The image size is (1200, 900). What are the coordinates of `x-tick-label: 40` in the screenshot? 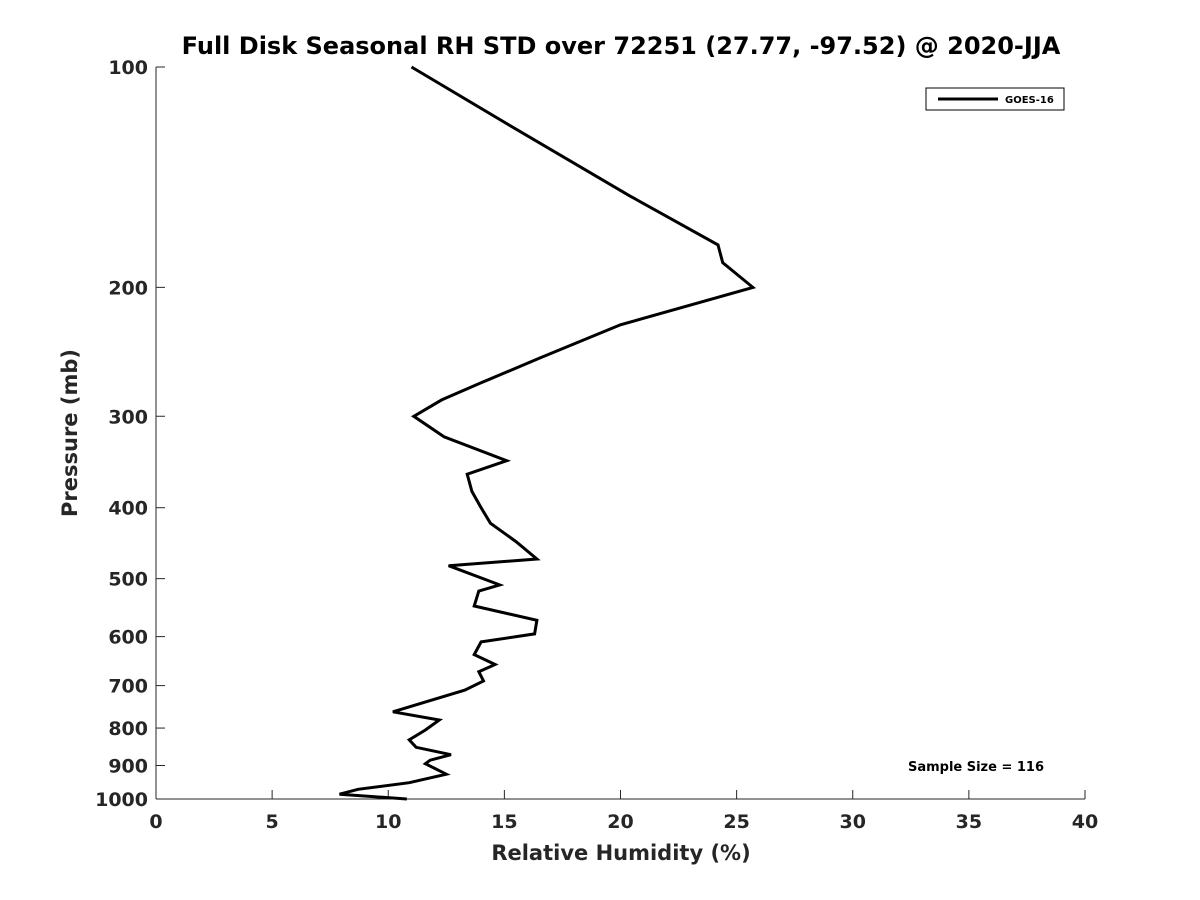 It's located at (1085, 822).